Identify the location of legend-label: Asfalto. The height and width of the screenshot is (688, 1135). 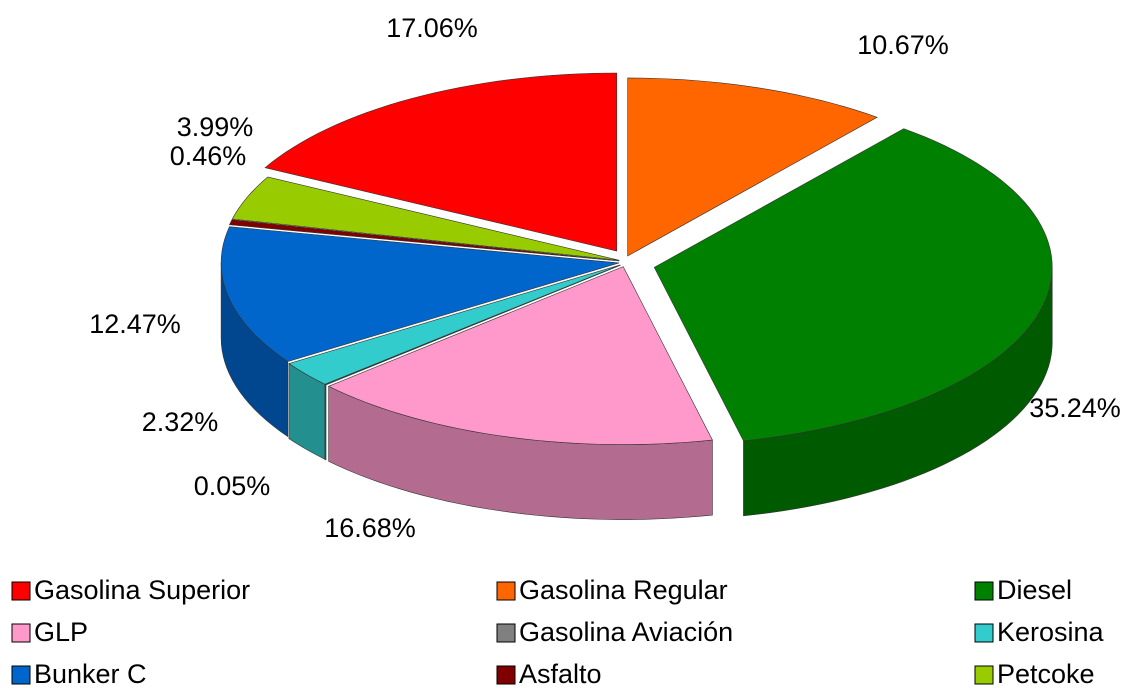
(560, 673).